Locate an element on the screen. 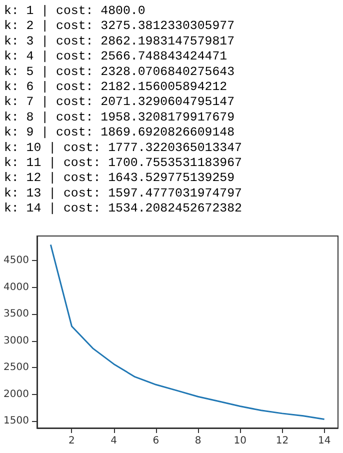  text: k: 2 | cost: 3275.3812330305977 is located at coordinates (119, 26).